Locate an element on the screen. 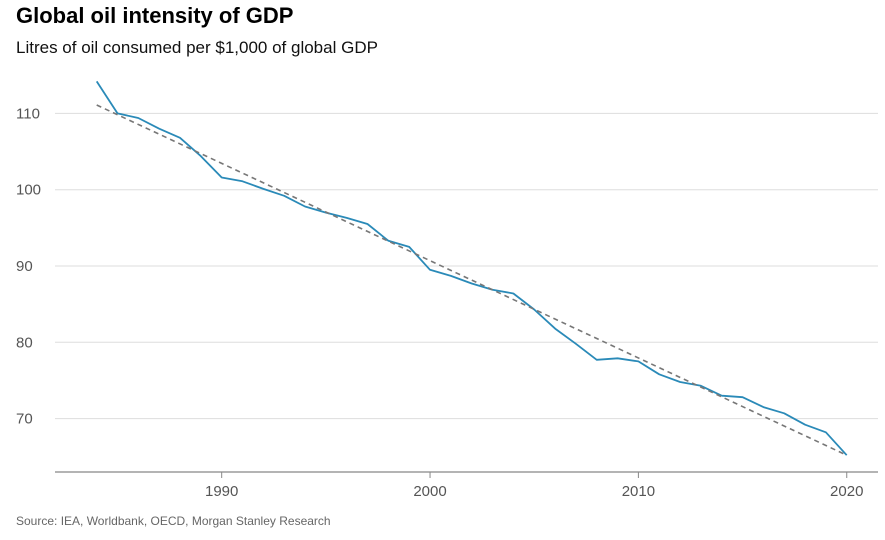 The height and width of the screenshot is (540, 885). y-tick-label: 100 is located at coordinates (28, 190).